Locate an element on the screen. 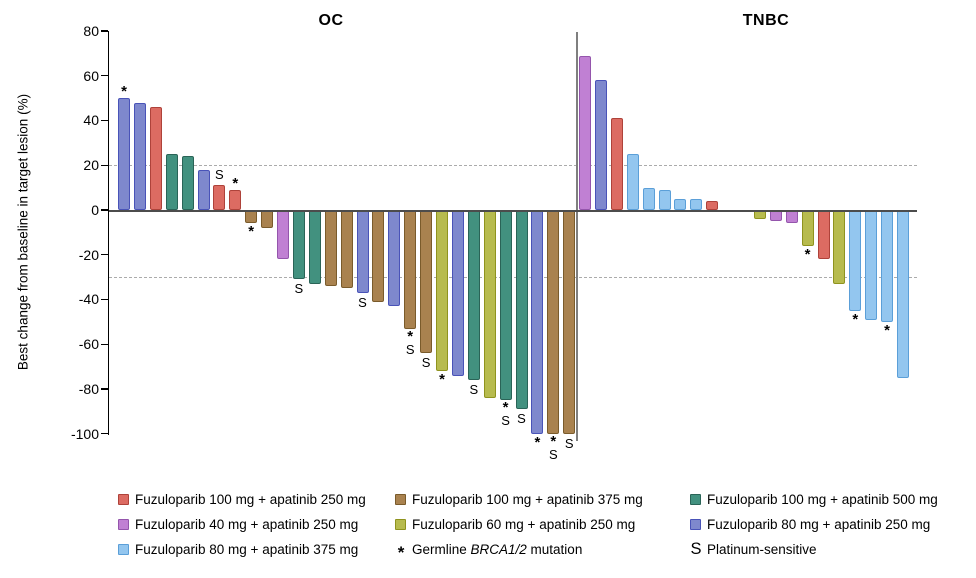 The height and width of the screenshot is (578, 976). legend-swatch-f60a250 is located at coordinates (400, 524).